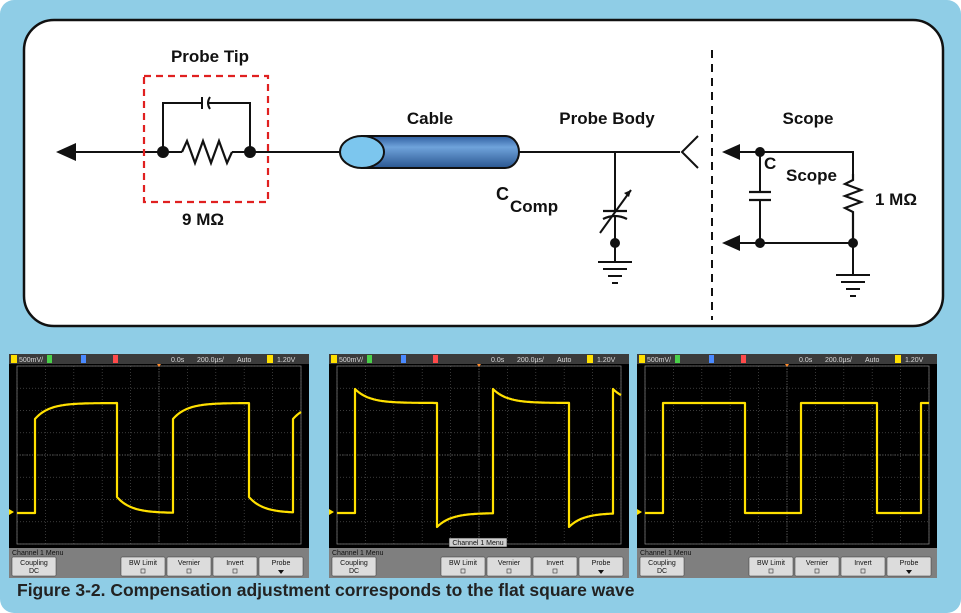 The width and height of the screenshot is (961, 613). Describe the element at coordinates (479, 458) in the screenshot. I see `signal-trace` at that location.